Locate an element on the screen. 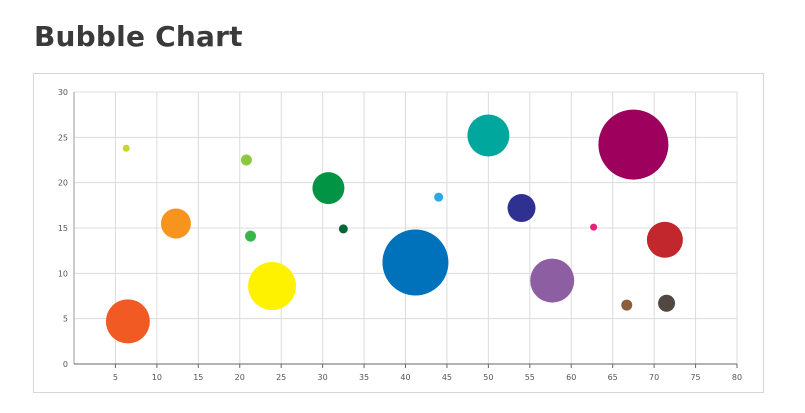 The image size is (805, 413). x-tick-label: 65 is located at coordinates (613, 377).